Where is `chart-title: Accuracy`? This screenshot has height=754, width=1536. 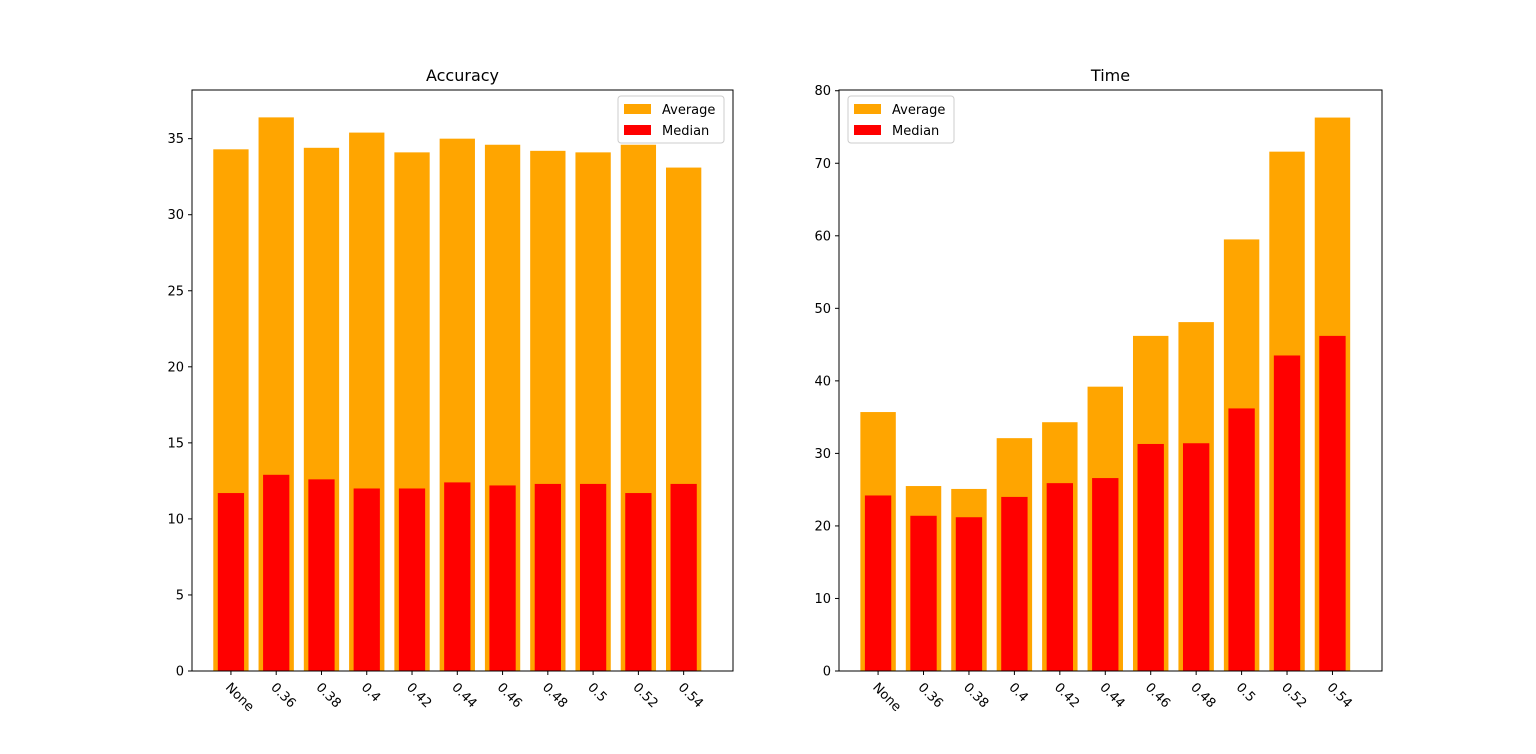 chart-title: Accuracy is located at coordinates (462, 75).